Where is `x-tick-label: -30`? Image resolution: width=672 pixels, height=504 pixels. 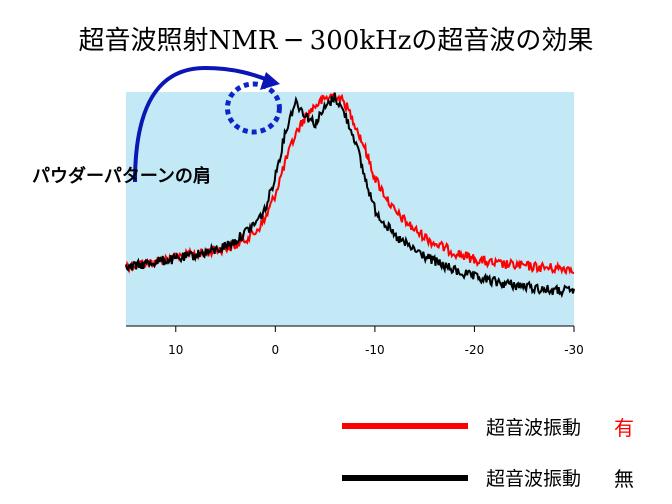
x-tick-label: -30 is located at coordinates (574, 350).